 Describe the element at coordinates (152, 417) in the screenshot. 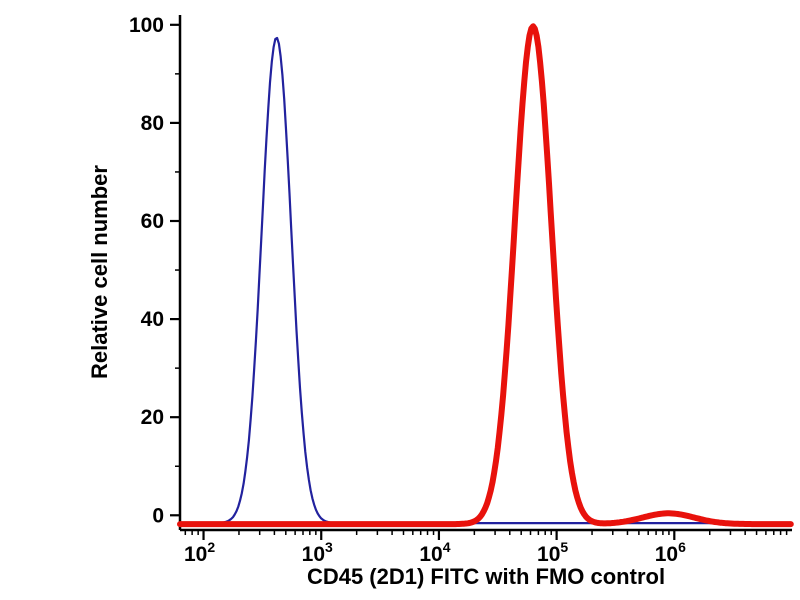

I see `y-tick-label: 20` at that location.